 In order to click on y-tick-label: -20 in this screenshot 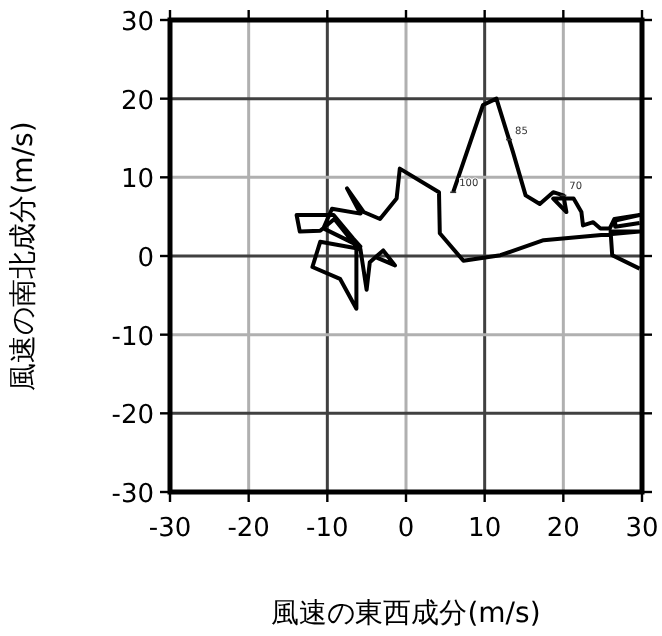, I will do `click(132, 416)`.